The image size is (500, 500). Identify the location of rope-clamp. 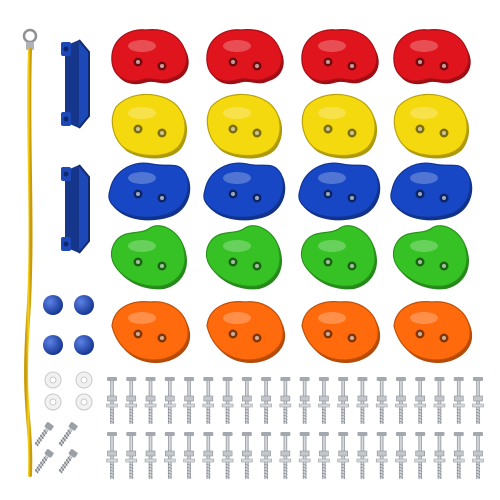
(30, 46).